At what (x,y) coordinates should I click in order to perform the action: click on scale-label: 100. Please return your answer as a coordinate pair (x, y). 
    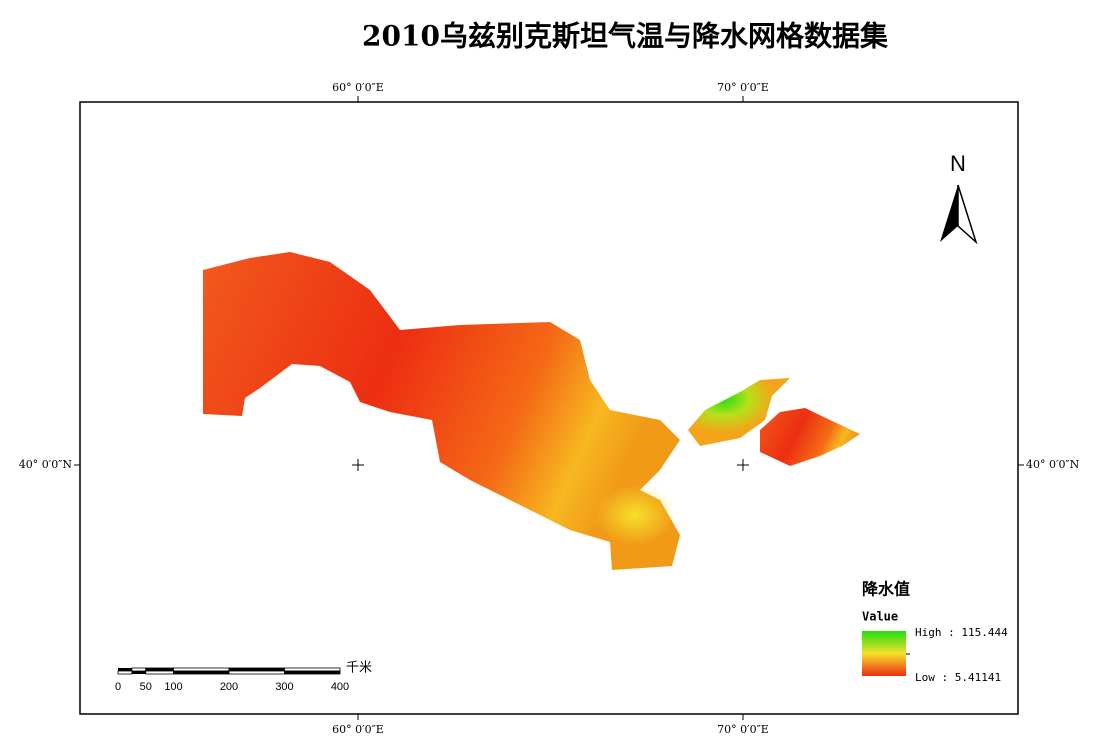
    Looking at the image, I should click on (173, 687).